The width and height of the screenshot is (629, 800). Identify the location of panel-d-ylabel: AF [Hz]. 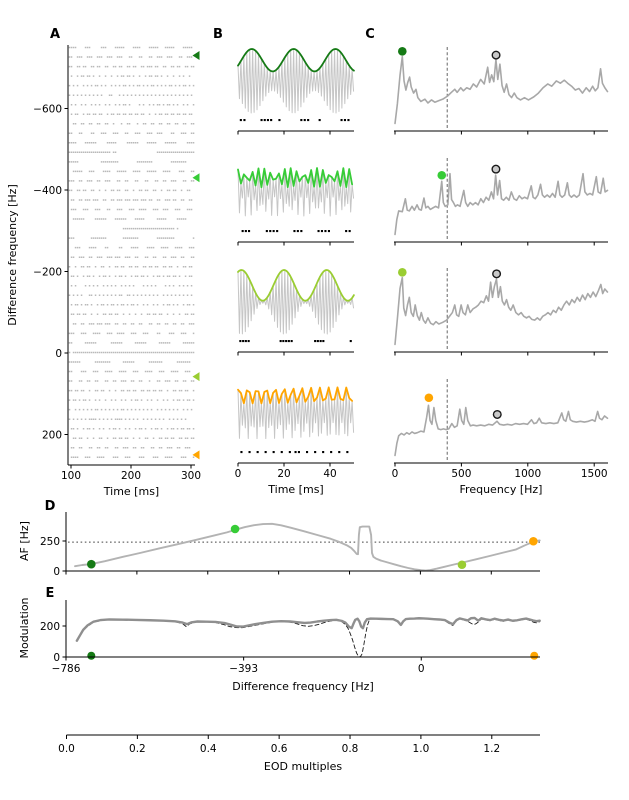
(24, 541).